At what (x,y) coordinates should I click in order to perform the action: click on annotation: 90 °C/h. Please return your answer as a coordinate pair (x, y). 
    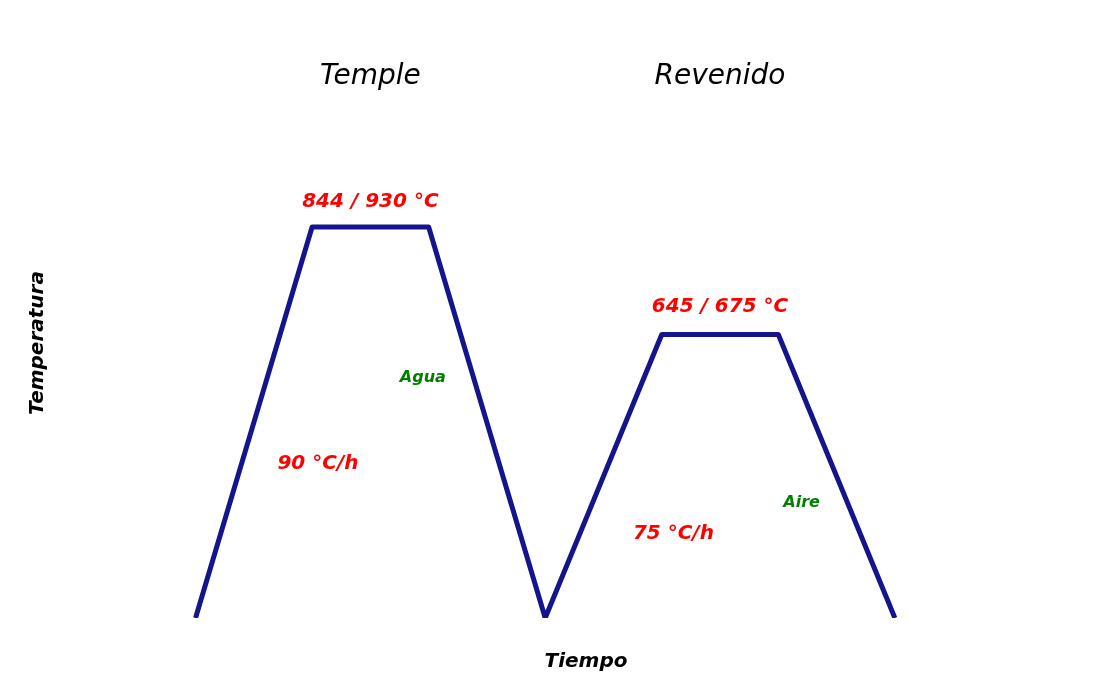
    Looking at the image, I should click on (318, 461).